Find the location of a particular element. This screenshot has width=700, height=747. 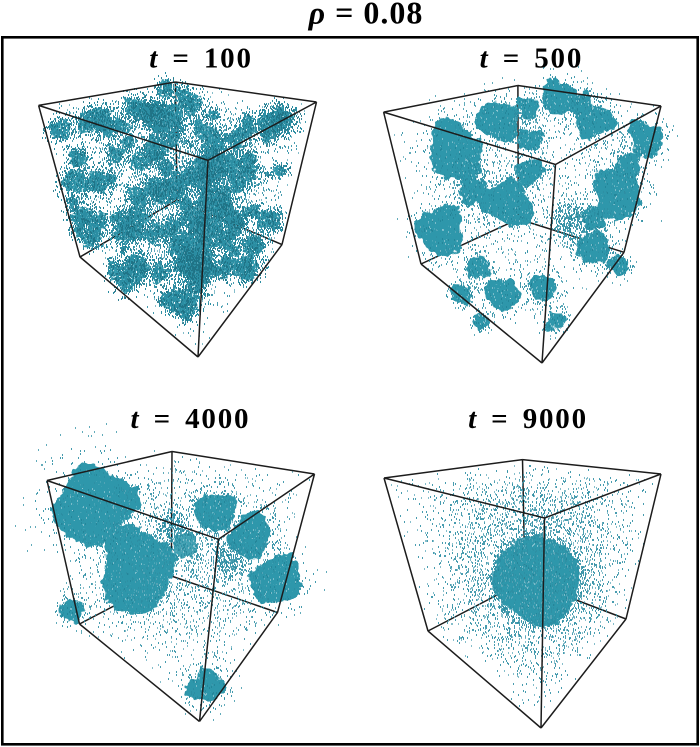

svg-text:t=500: t = 500 is located at coordinates (532, 59).